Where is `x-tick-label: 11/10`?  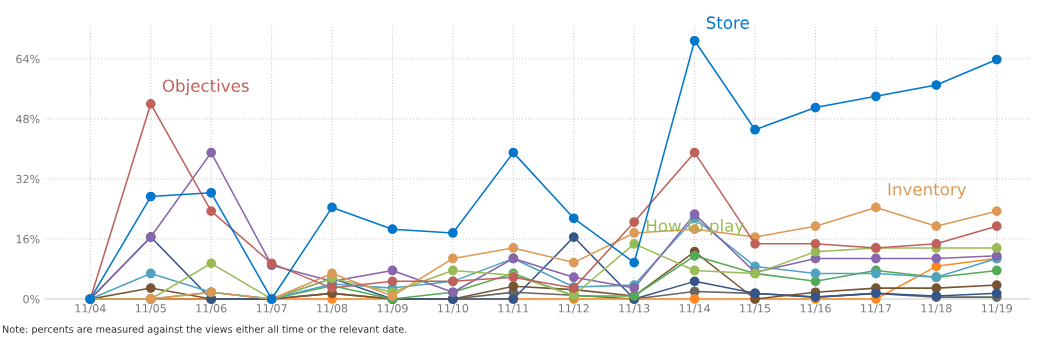
x-tick-label: 11/10 is located at coordinates (453, 309).